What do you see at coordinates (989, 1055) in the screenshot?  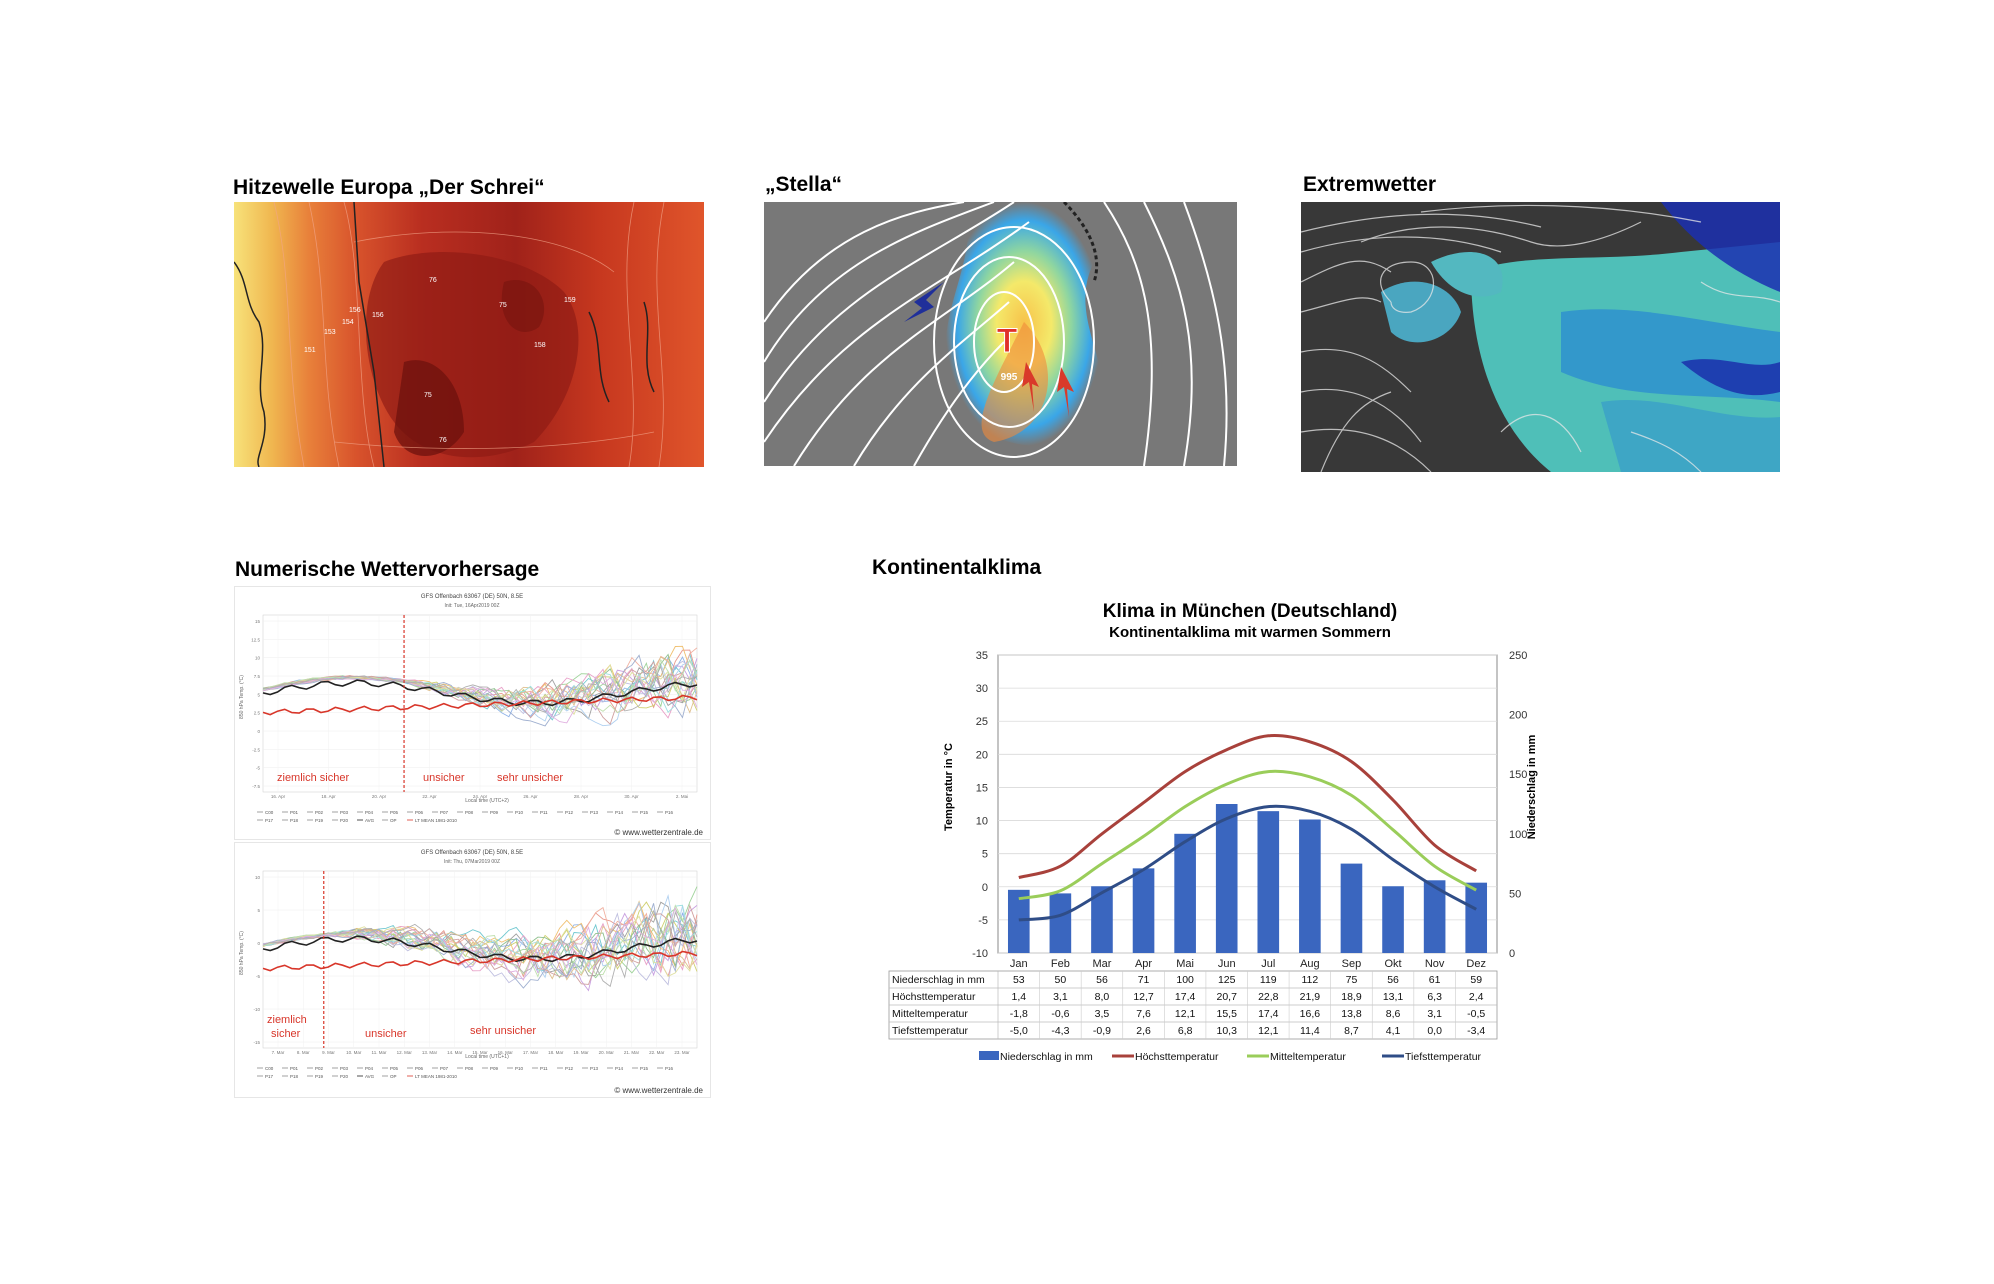 I see `legend-swatch` at bounding box center [989, 1055].